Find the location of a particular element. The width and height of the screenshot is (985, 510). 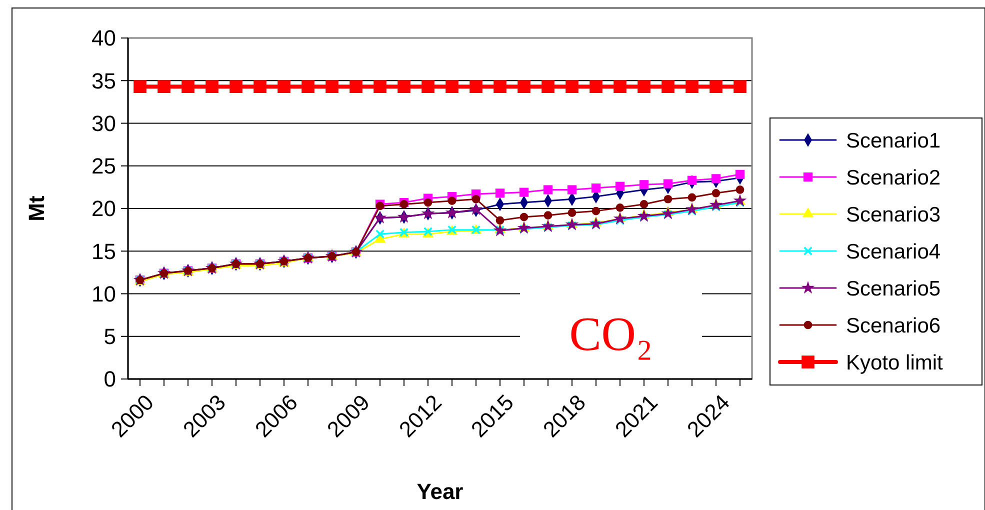

y-tick-label: 5 is located at coordinates (110, 337).